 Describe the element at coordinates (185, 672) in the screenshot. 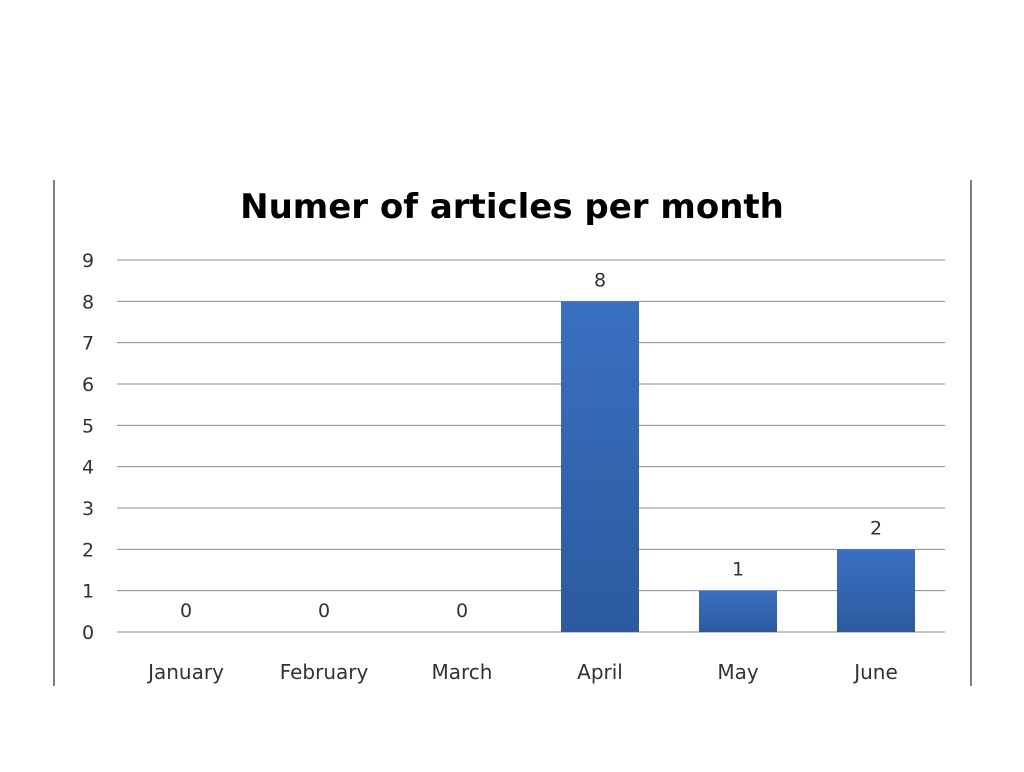

I see `x-tick-label-january: January` at that location.